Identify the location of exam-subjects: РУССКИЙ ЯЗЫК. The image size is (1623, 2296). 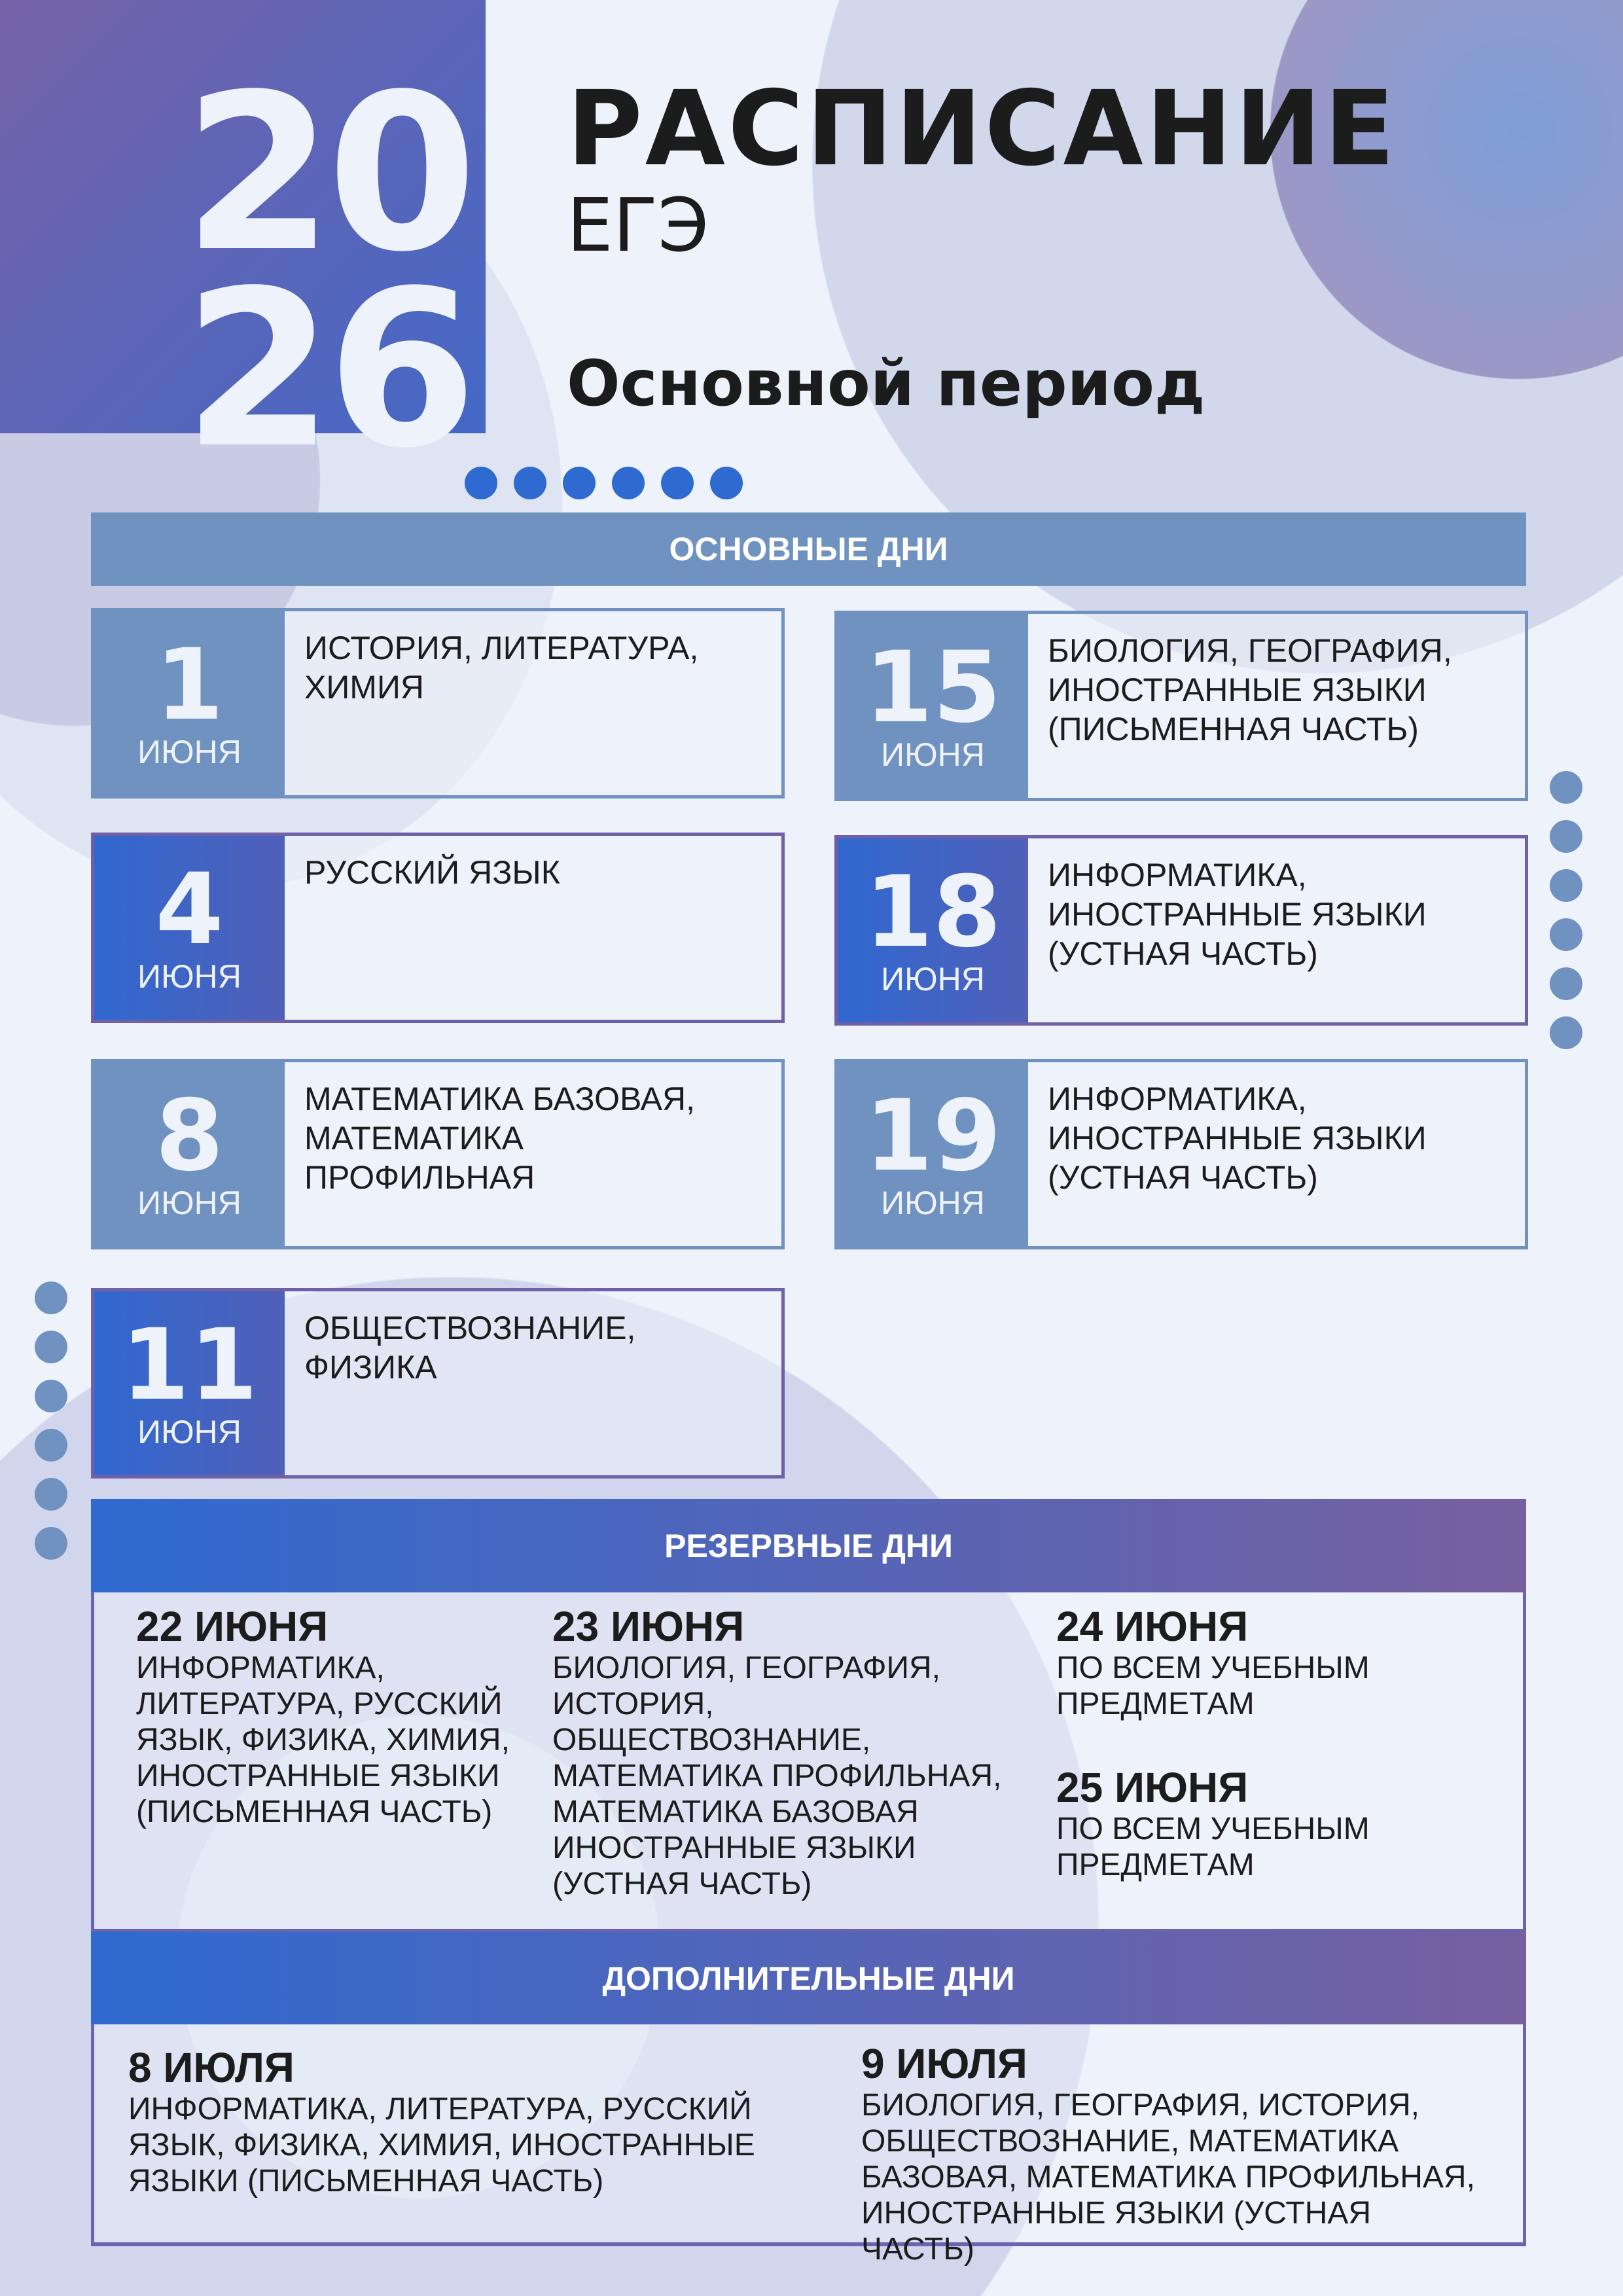
(432, 872).